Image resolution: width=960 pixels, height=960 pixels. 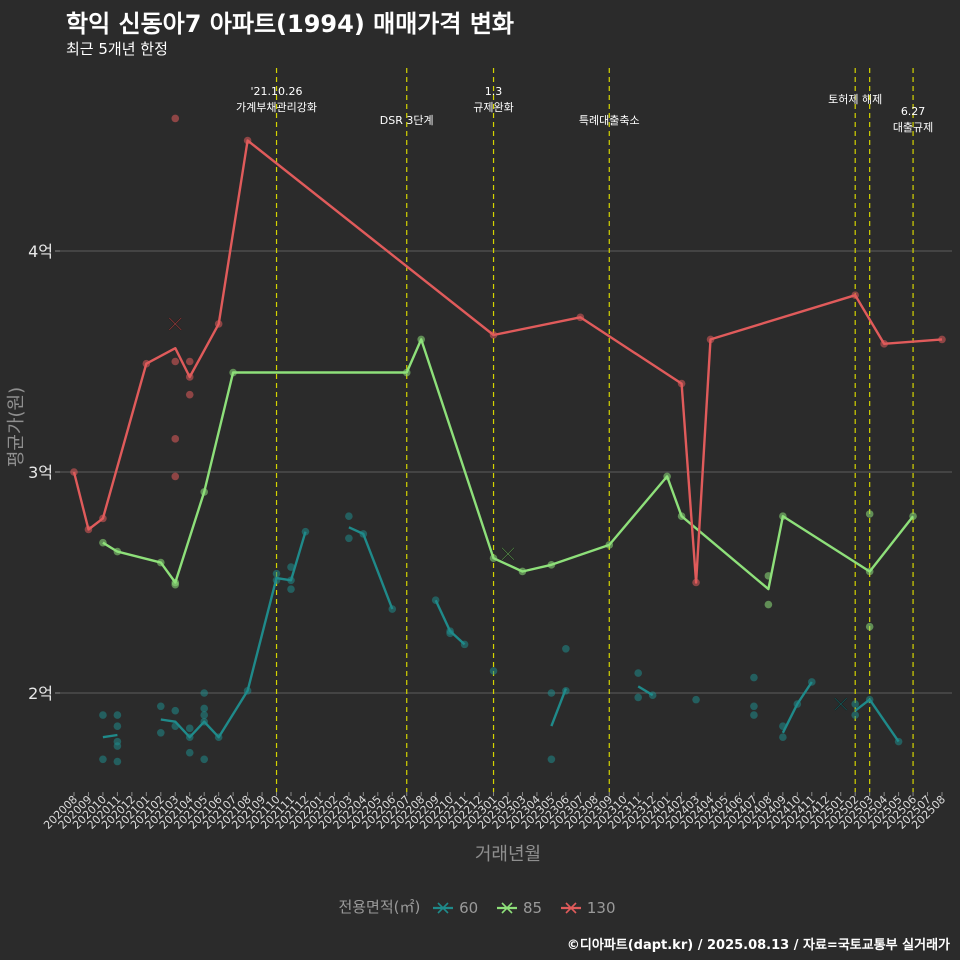 I want to click on event-annotation: 토허제 해제, so click(x=855, y=99).